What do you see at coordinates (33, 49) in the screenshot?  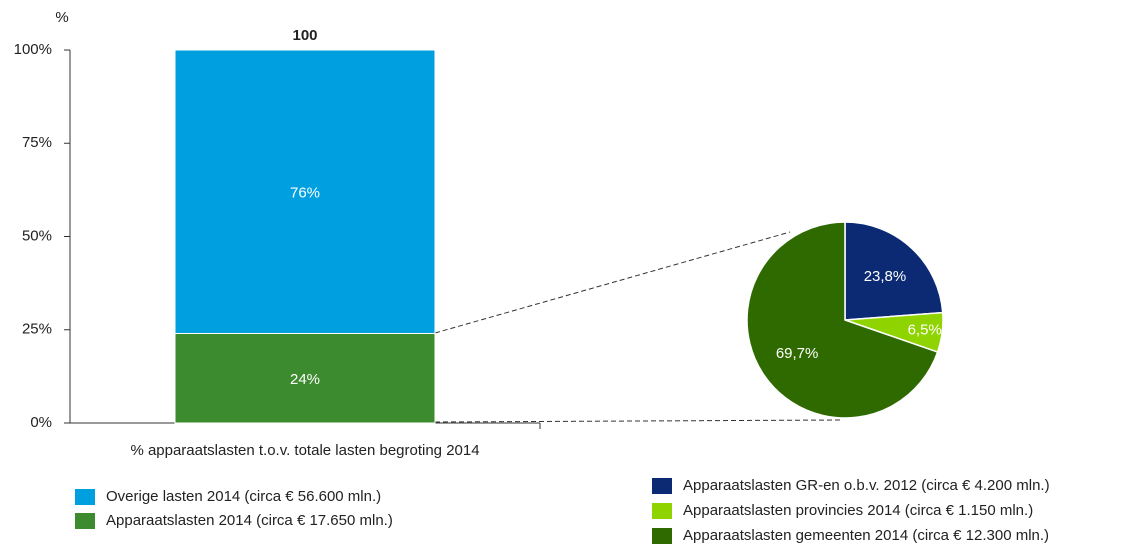 I see `y-tick-label: 100%` at bounding box center [33, 49].